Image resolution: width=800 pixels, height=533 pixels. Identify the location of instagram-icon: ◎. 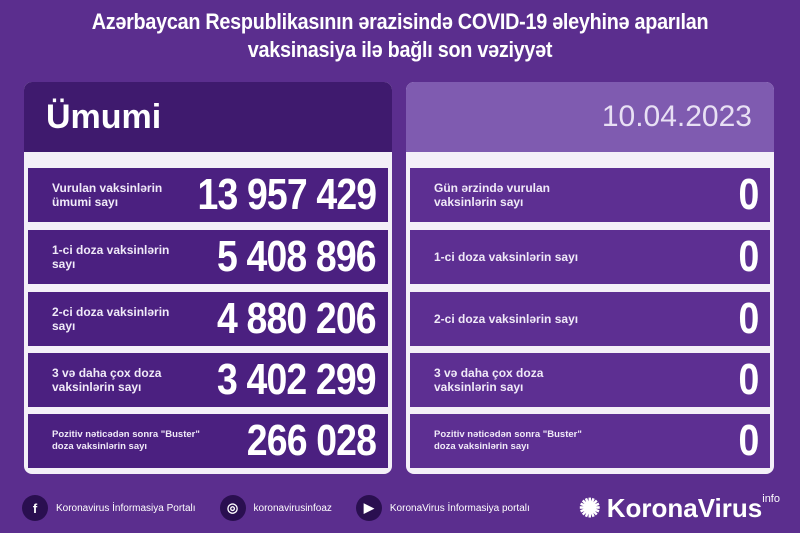
(232, 508).